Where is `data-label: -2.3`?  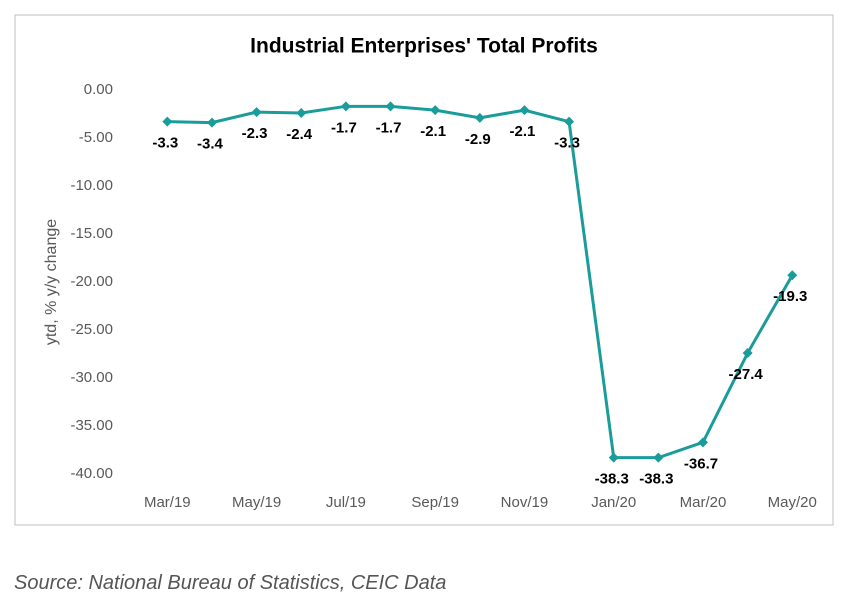 data-label: -2.3 is located at coordinates (255, 133).